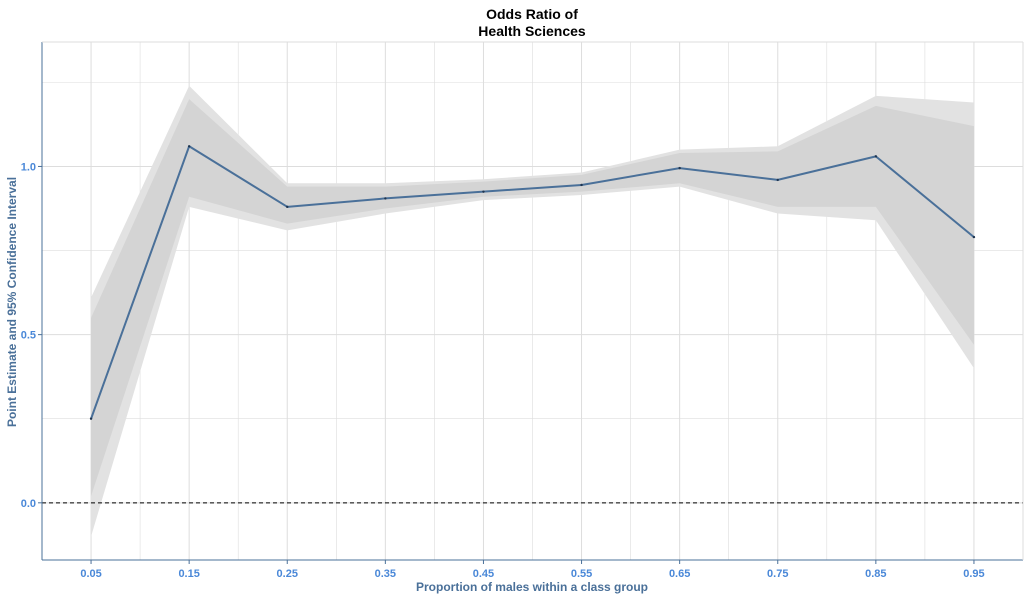  What do you see at coordinates (581, 574) in the screenshot?
I see `x-tick-label-5: 0.55` at bounding box center [581, 574].